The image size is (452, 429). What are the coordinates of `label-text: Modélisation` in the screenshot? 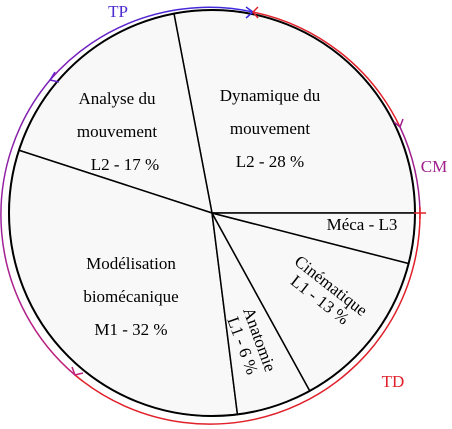 It's located at (131, 263).